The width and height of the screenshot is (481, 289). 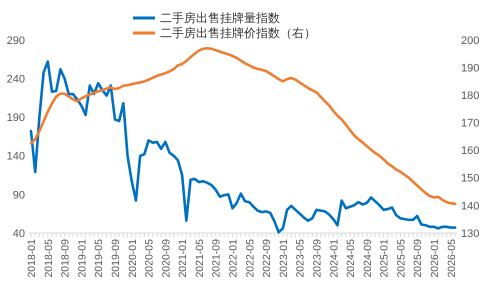 What do you see at coordinates (384, 258) in the screenshot?
I see `x-tick-label: 2025-01` at bounding box center [384, 258].